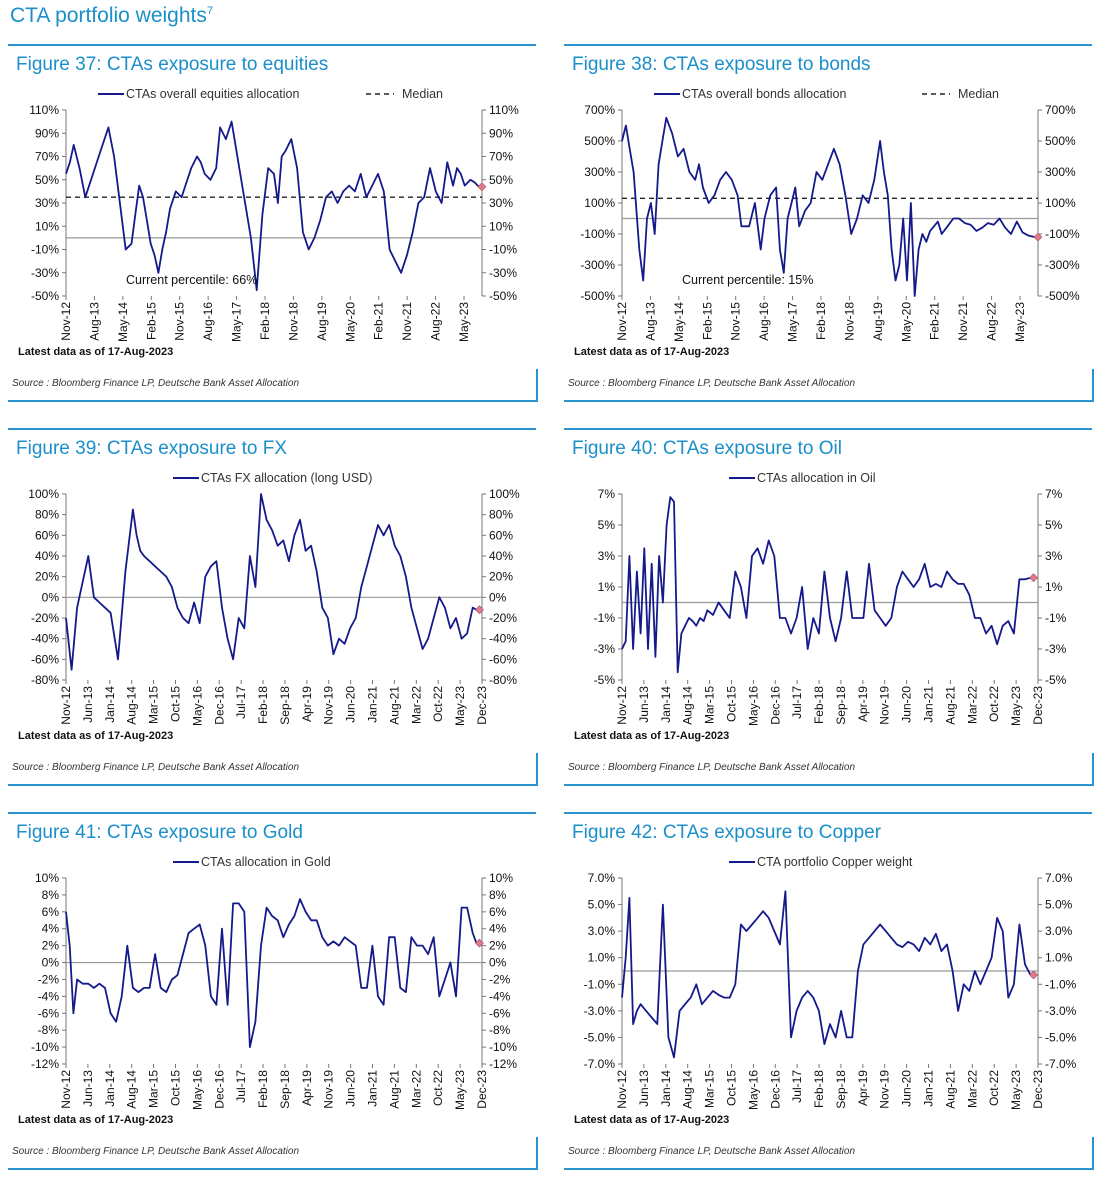  What do you see at coordinates (152, 448) in the screenshot?
I see `figure-title: Figure 39: CTAs exposure to FX` at bounding box center [152, 448].